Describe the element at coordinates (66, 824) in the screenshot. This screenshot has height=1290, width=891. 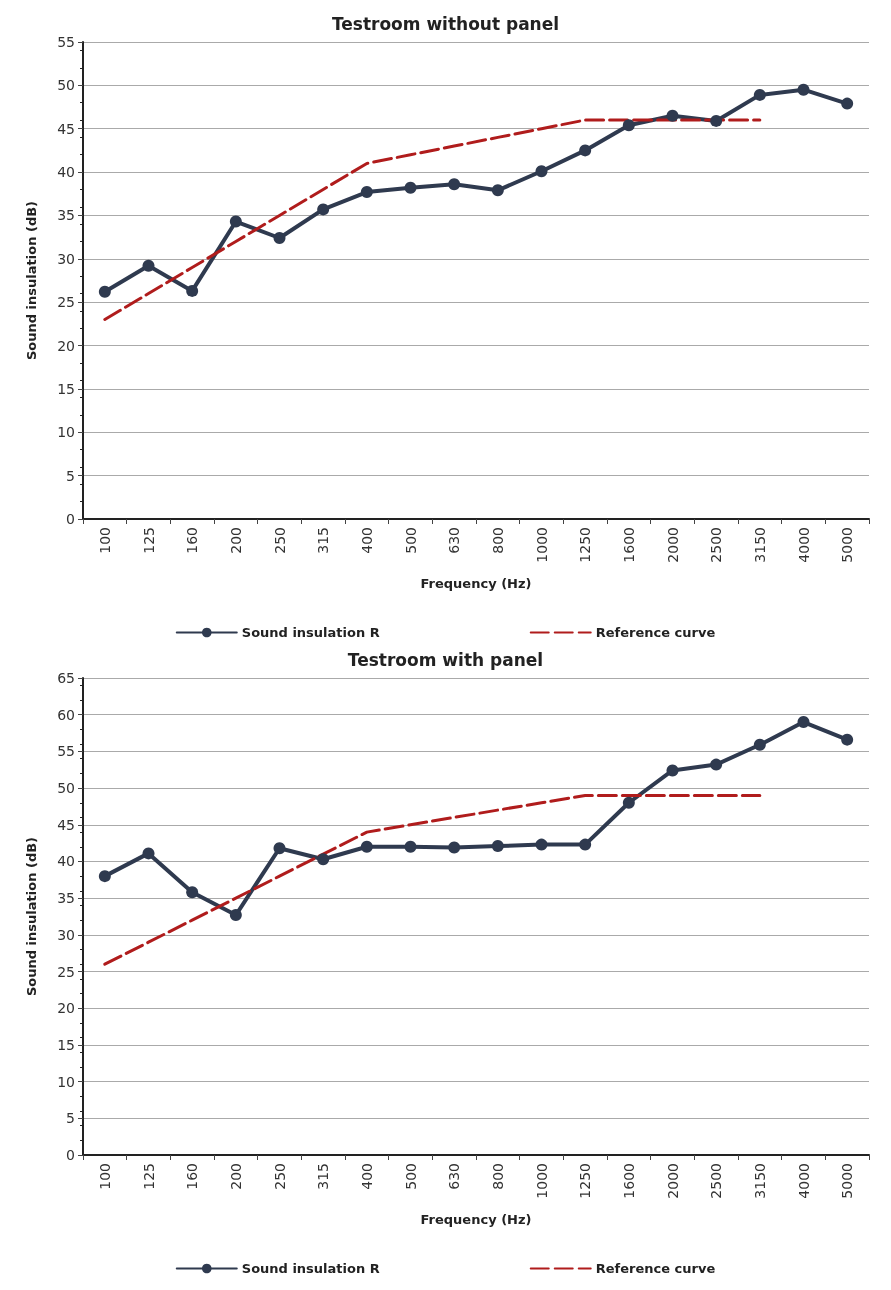
I see `y-tick-label: 45` at that location.